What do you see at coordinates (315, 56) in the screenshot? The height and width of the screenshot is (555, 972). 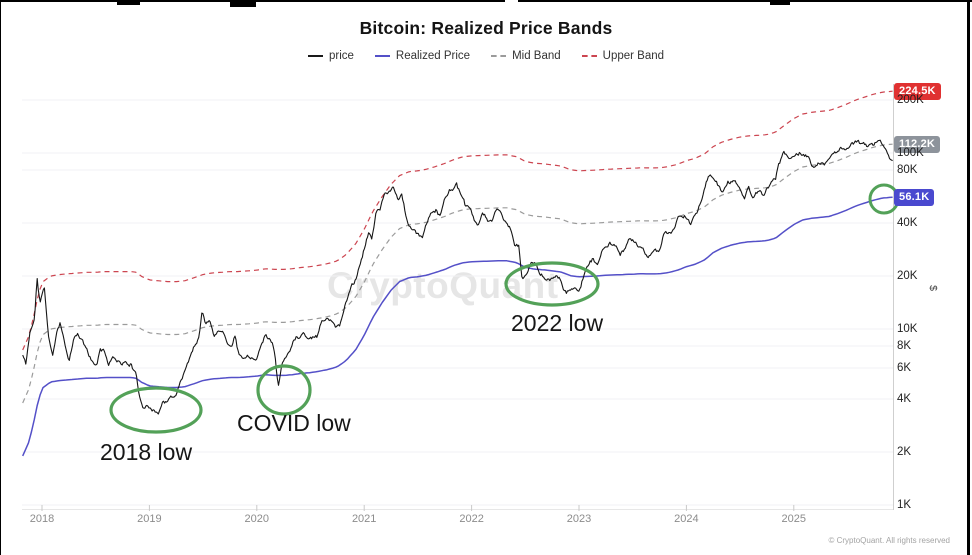 I see `price-line-swatch` at bounding box center [315, 56].